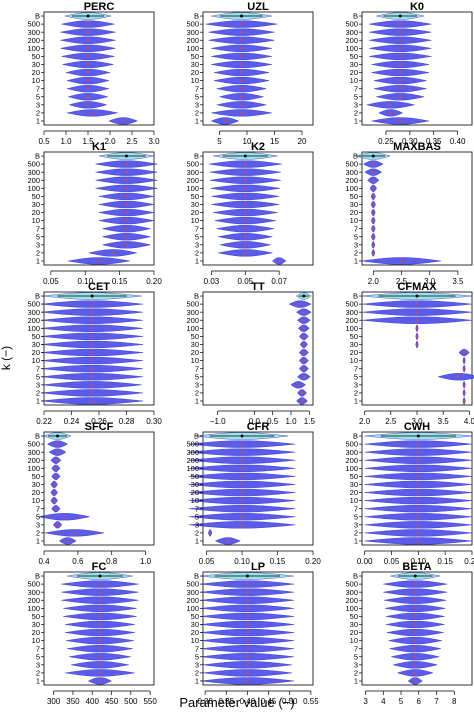 Image resolution: width=474 pixels, height=714 pixels. Describe the element at coordinates (417, 421) in the screenshot. I see `x-tick-label: 3.0` at that location.